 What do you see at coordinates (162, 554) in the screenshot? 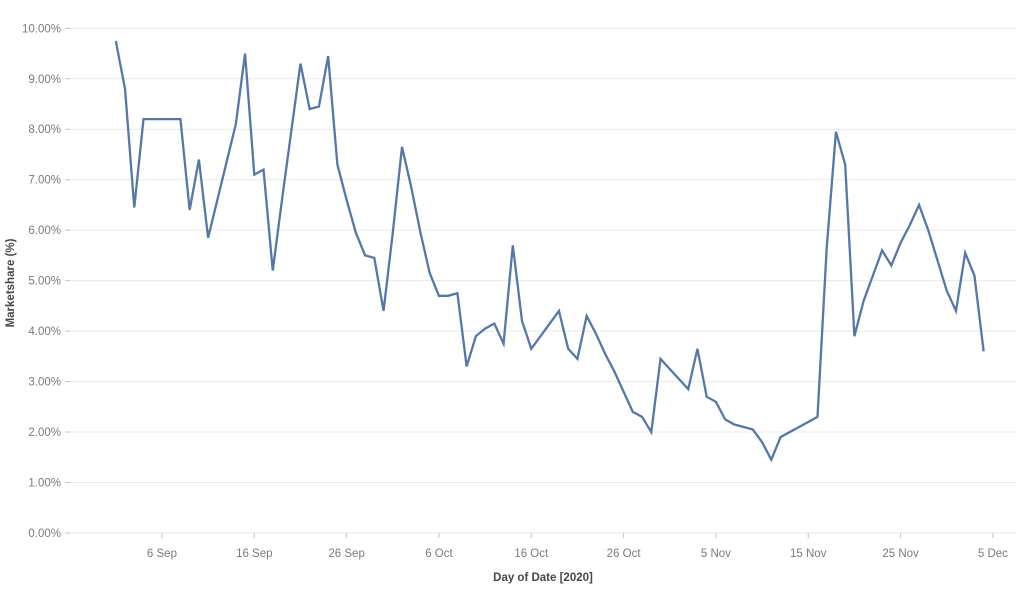
I see `x-tick-label: 6 Sep` at bounding box center [162, 554].